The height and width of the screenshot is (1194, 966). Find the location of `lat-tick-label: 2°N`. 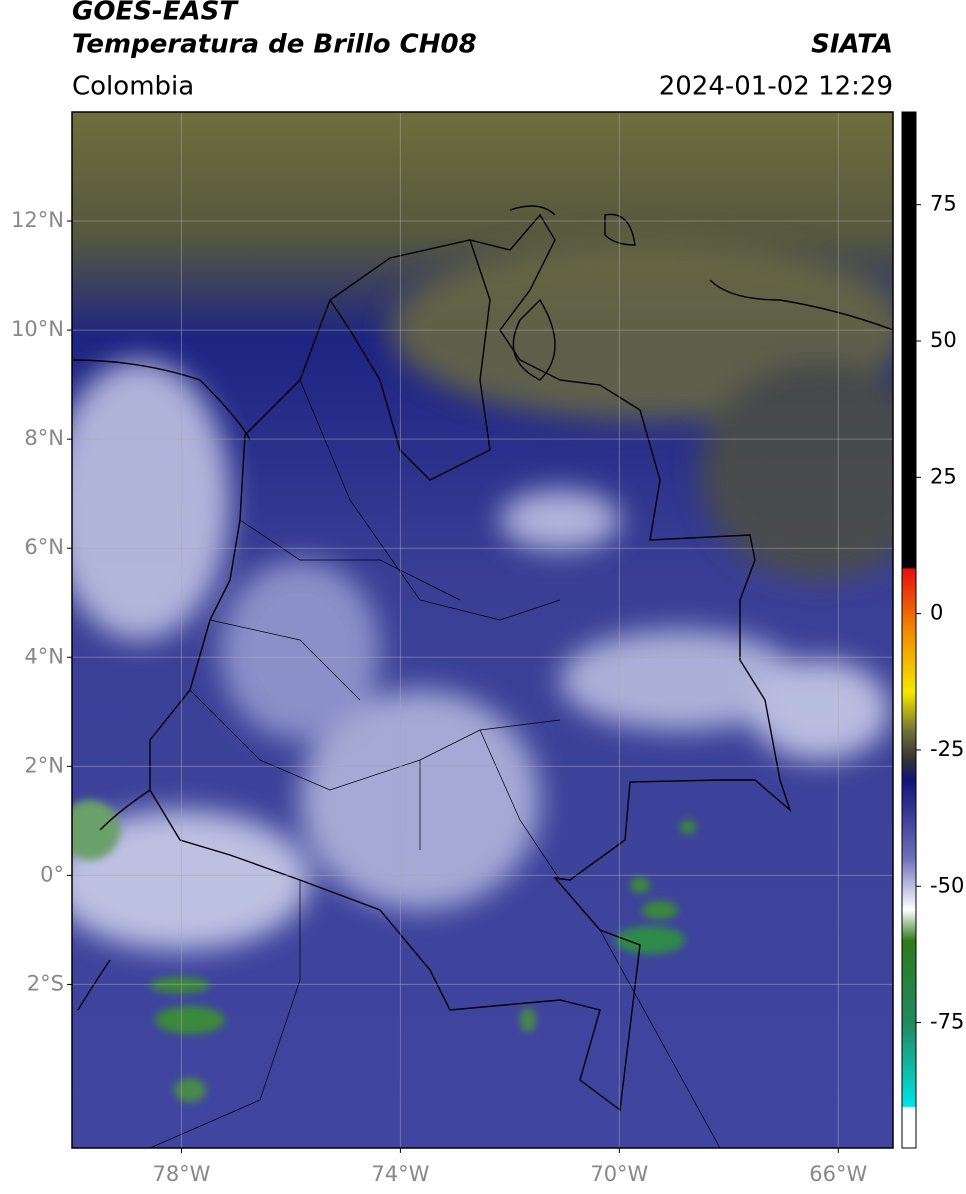

lat-tick-label: 2°N is located at coordinates (44, 765).